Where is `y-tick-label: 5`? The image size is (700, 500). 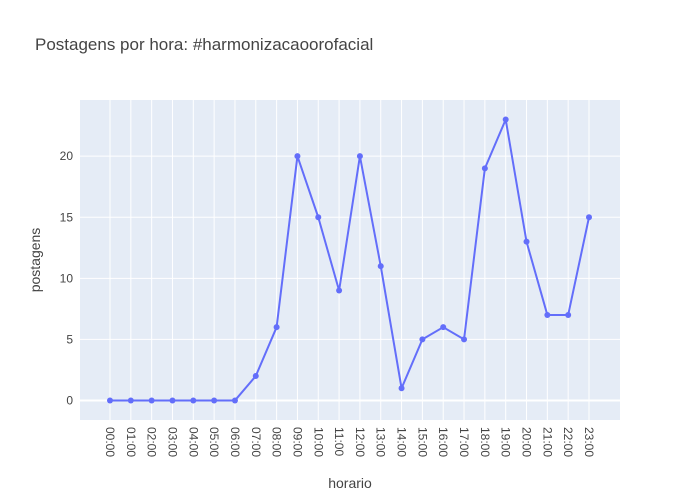 y-tick-label: 5 is located at coordinates (69, 339).